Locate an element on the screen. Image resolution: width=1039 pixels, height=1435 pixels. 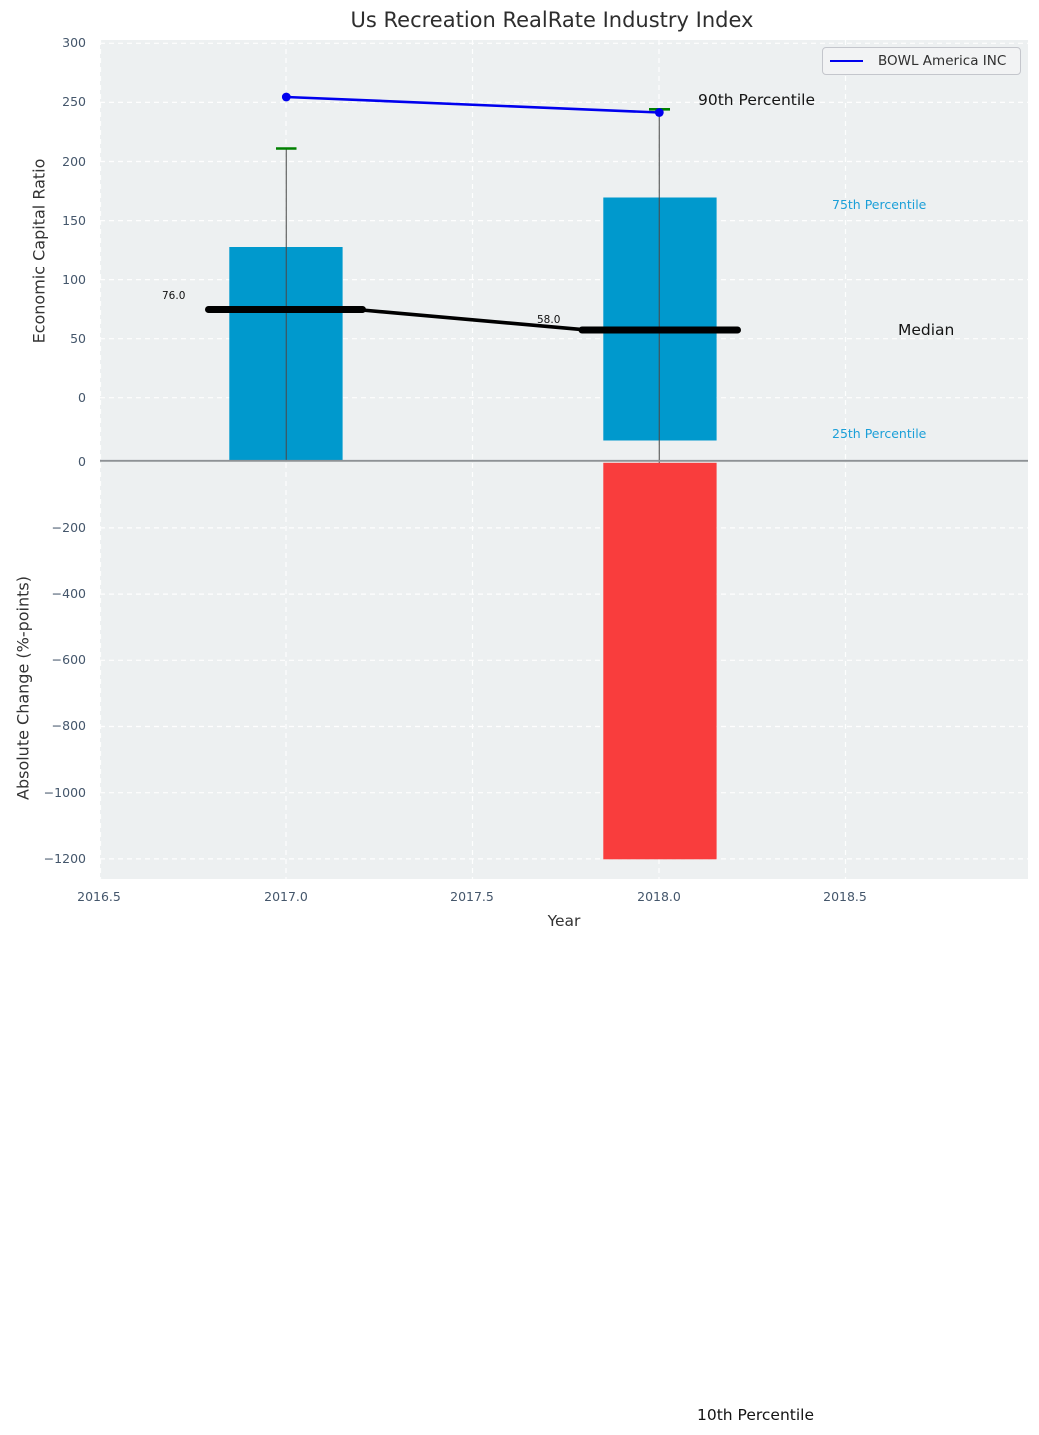
legend: BOWL America INC is located at coordinates (921, 61).